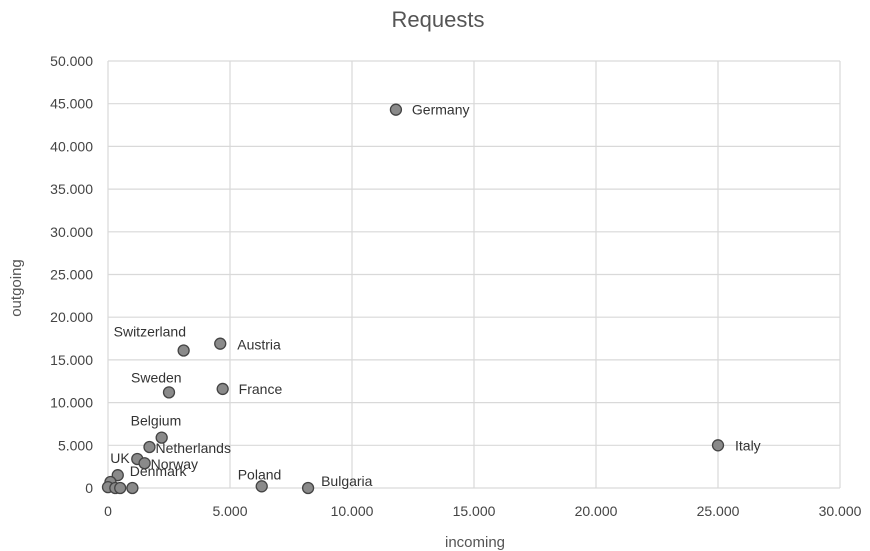 This screenshot has width=870, height=551. What do you see at coordinates (156, 421) in the screenshot?
I see `point-label: Belgium` at bounding box center [156, 421].